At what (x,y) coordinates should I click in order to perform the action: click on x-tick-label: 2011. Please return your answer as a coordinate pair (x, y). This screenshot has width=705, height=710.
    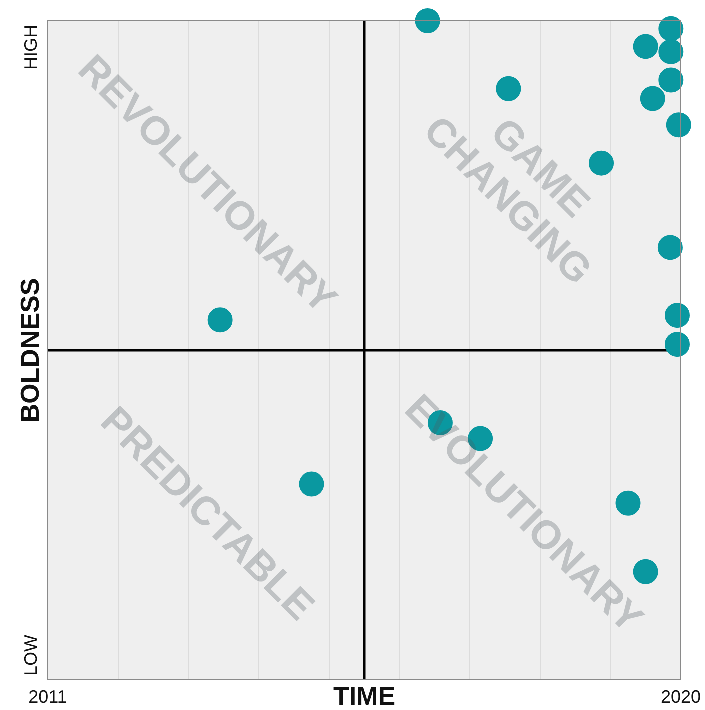
    Looking at the image, I should click on (48, 696).